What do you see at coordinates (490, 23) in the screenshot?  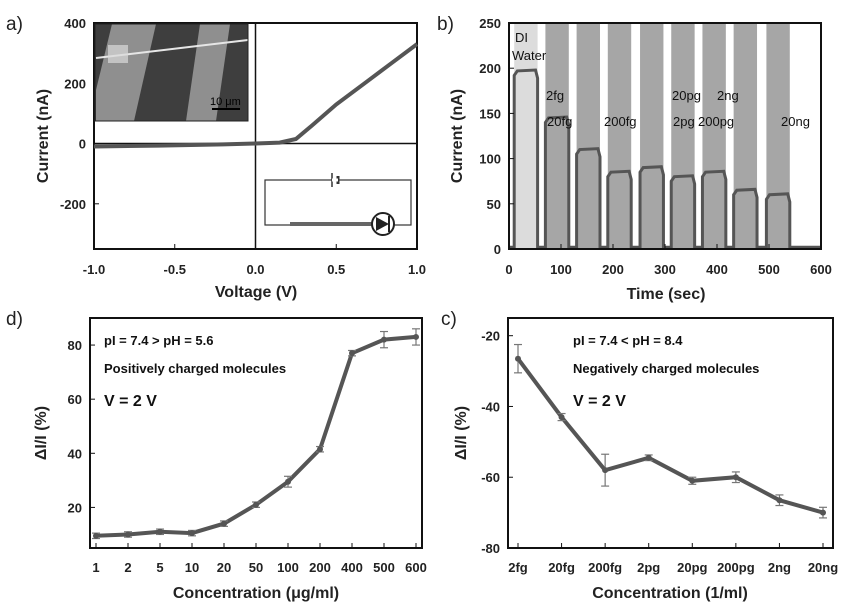 I see `panel-b-ytick-label: 250` at bounding box center [490, 23].